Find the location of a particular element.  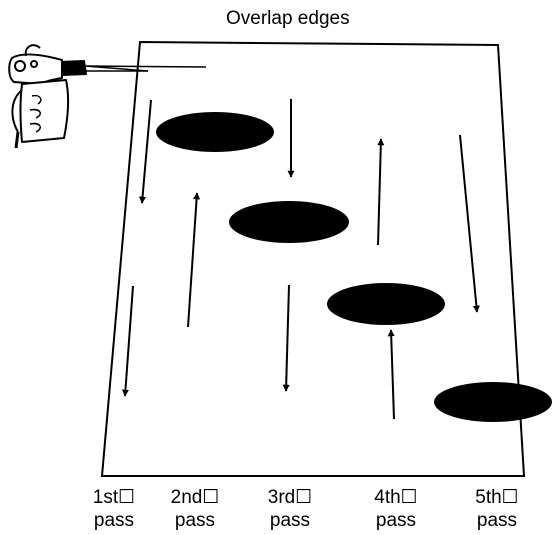

pass-5-arrow is located at coordinates (469, 223).